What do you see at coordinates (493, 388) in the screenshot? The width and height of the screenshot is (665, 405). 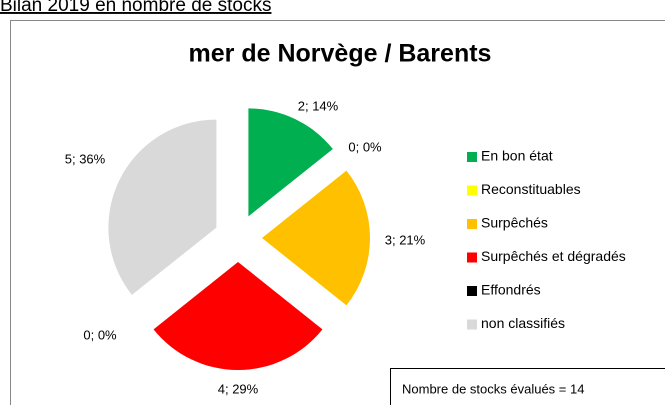 I see `note: Nombre de stocks évalués = 14` at bounding box center [493, 388].